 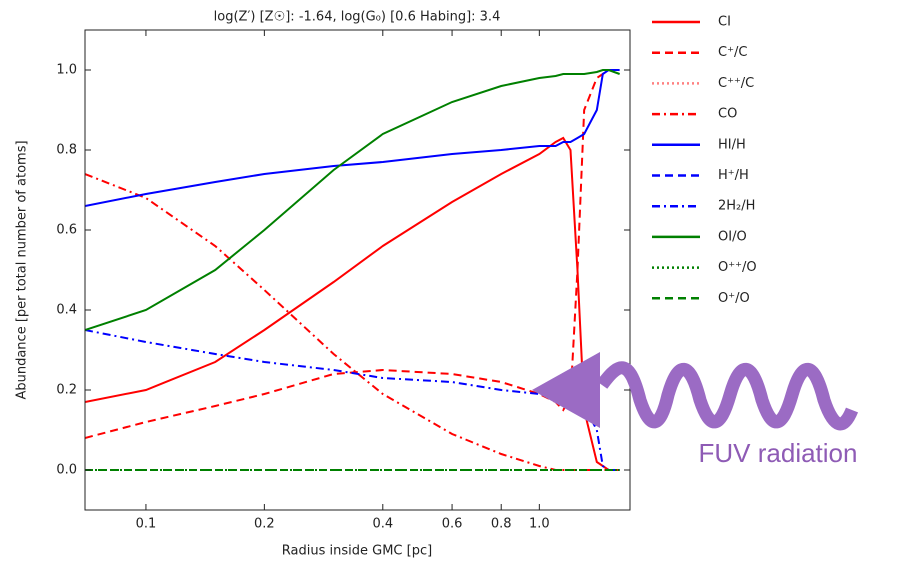 What do you see at coordinates (736, 206) in the screenshot?
I see `legend-label: 2H₂/H` at bounding box center [736, 206].